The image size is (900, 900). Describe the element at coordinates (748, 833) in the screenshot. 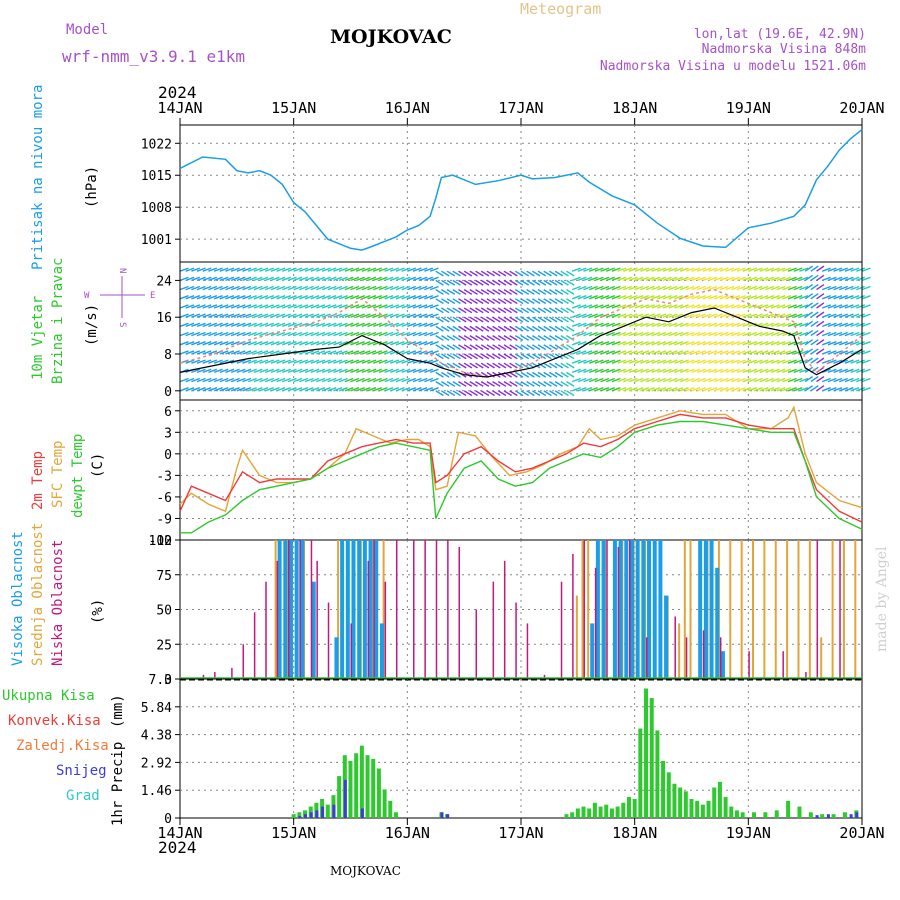

I see `x-tick-label-bottom: 19JAN` at that location.